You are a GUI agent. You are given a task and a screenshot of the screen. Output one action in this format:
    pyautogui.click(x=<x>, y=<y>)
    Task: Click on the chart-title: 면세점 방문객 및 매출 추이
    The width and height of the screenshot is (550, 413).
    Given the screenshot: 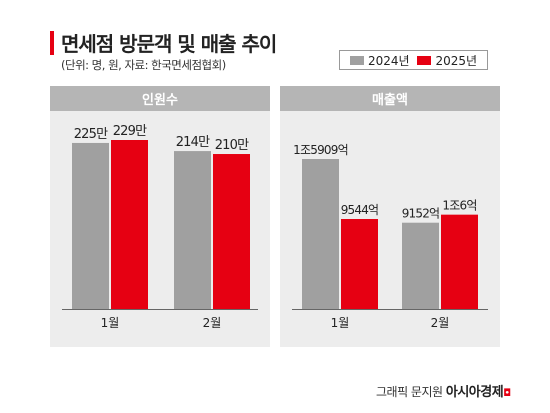 What is the action you would take?
    pyautogui.click(x=169, y=44)
    